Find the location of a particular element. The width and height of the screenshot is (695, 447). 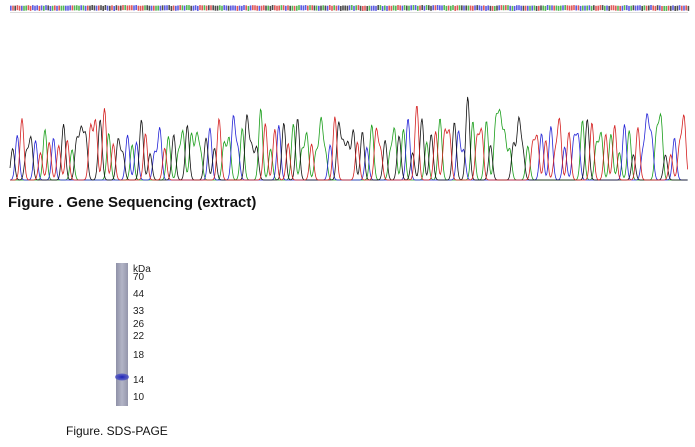

sequence-strip is located at coordinates (350, 9).